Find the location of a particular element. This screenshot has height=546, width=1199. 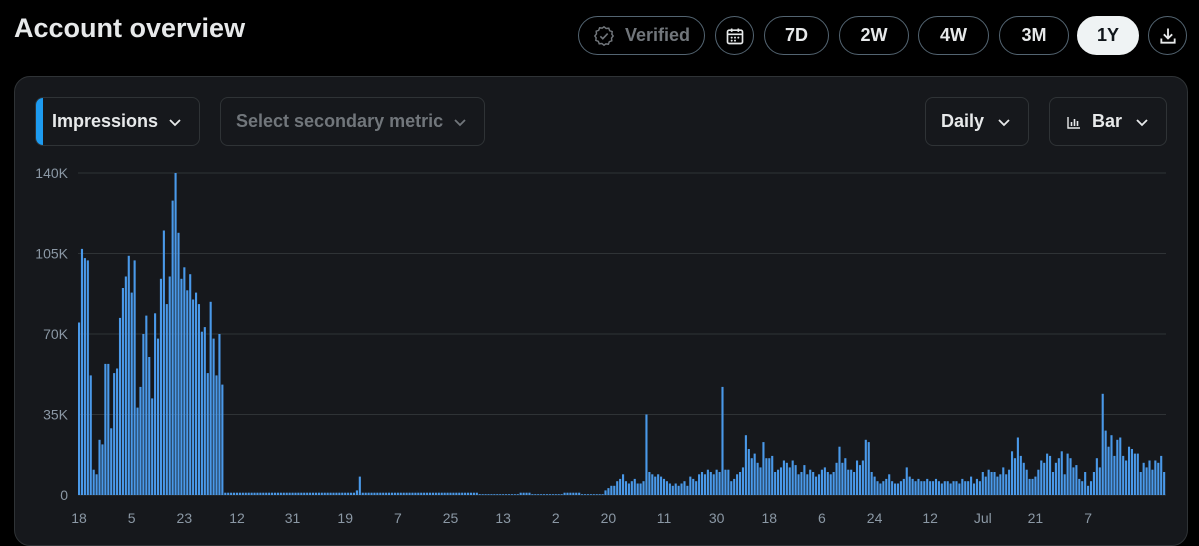

chart-type-select: Bar is located at coordinates (1108, 121).